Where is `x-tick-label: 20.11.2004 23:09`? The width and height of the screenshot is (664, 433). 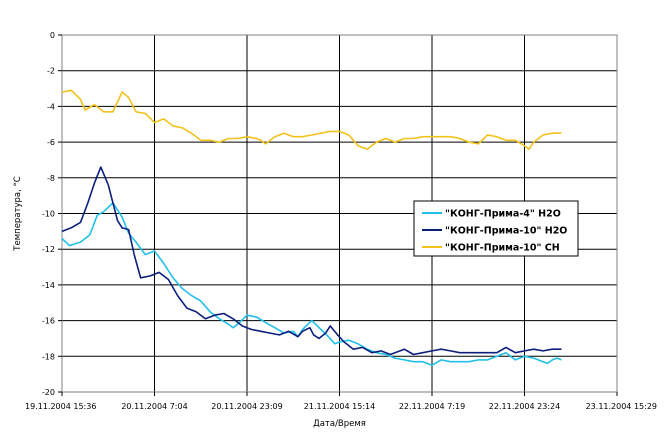 x-tick-label: 20.11.2004 23:09 is located at coordinates (246, 406).